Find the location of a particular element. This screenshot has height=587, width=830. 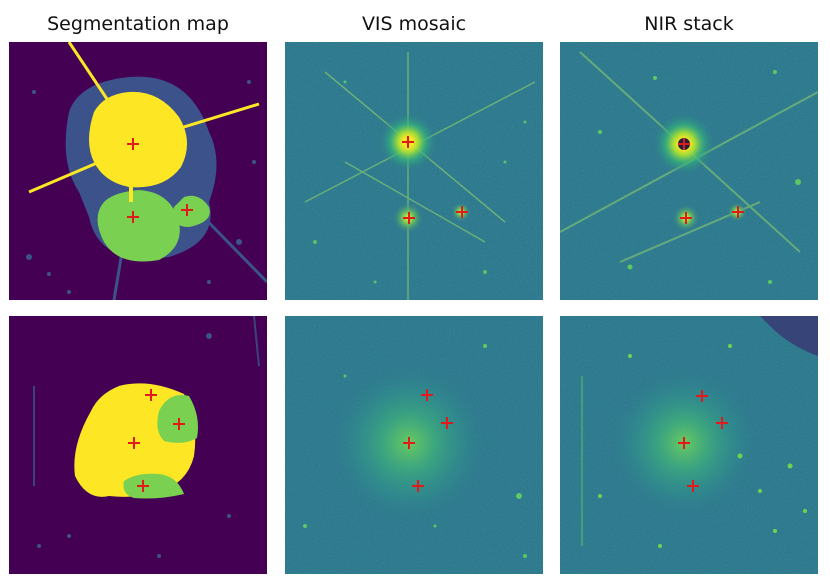

nir-stack-image-row1 is located at coordinates (689, 171).